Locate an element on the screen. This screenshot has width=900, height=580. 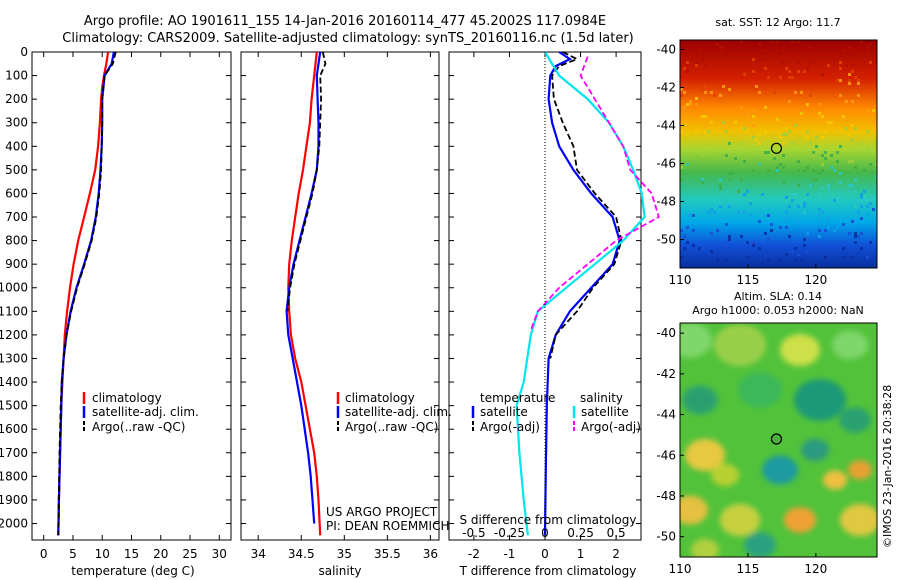
series-line-salinity-argo-adj- is located at coordinates (594, 193).